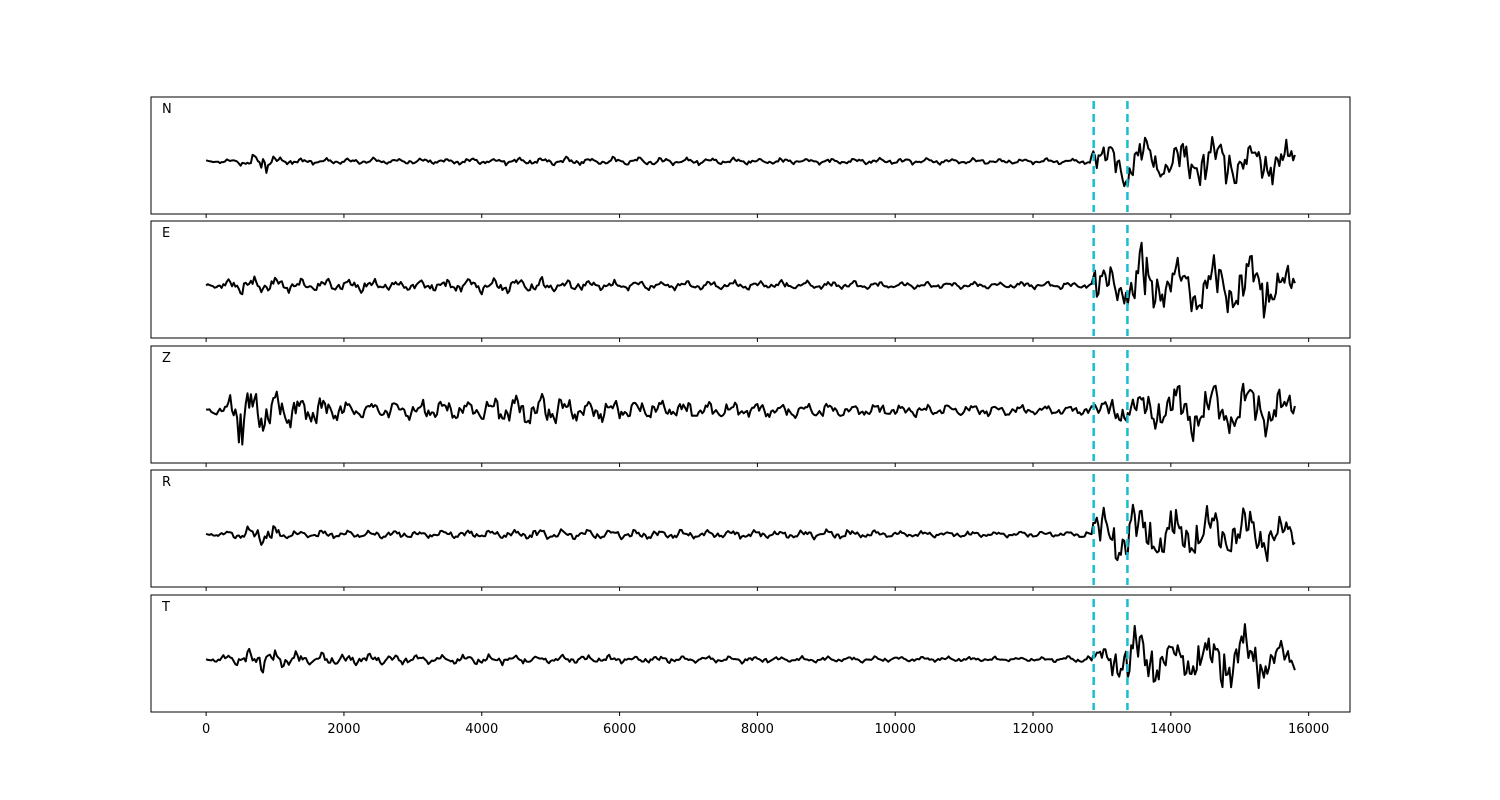 The height and width of the screenshot is (800, 1500). I want to click on waveform-t, so click(750, 656).